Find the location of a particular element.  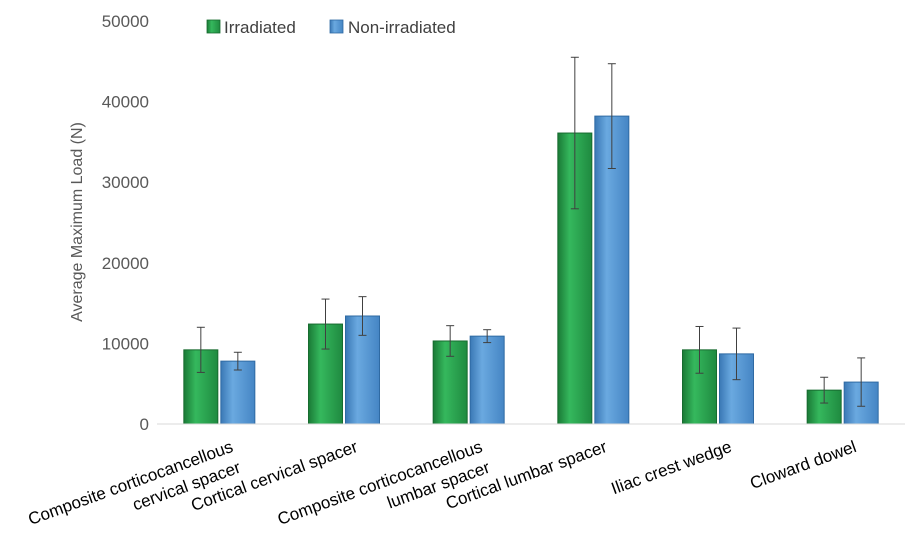

y-axis-label: Average Maximum Load (N) is located at coordinates (77, 222).